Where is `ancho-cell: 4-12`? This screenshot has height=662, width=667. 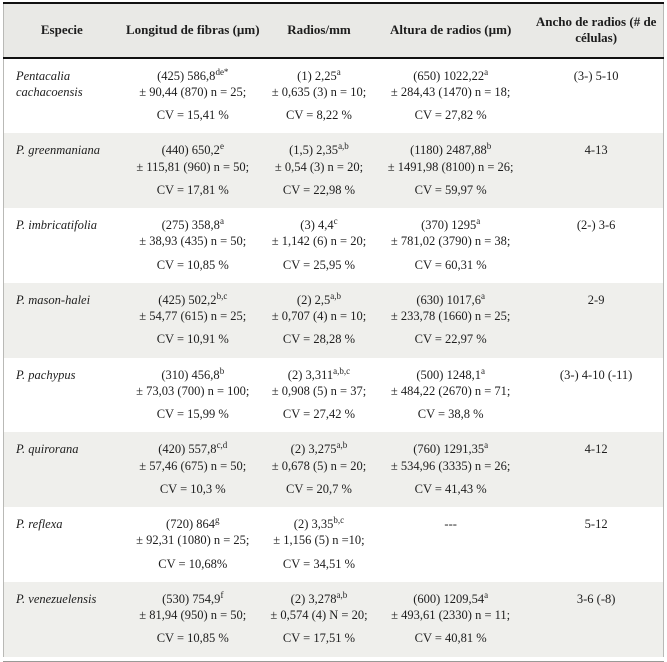
ancho-cell: 4-12 is located at coordinates (596, 449).